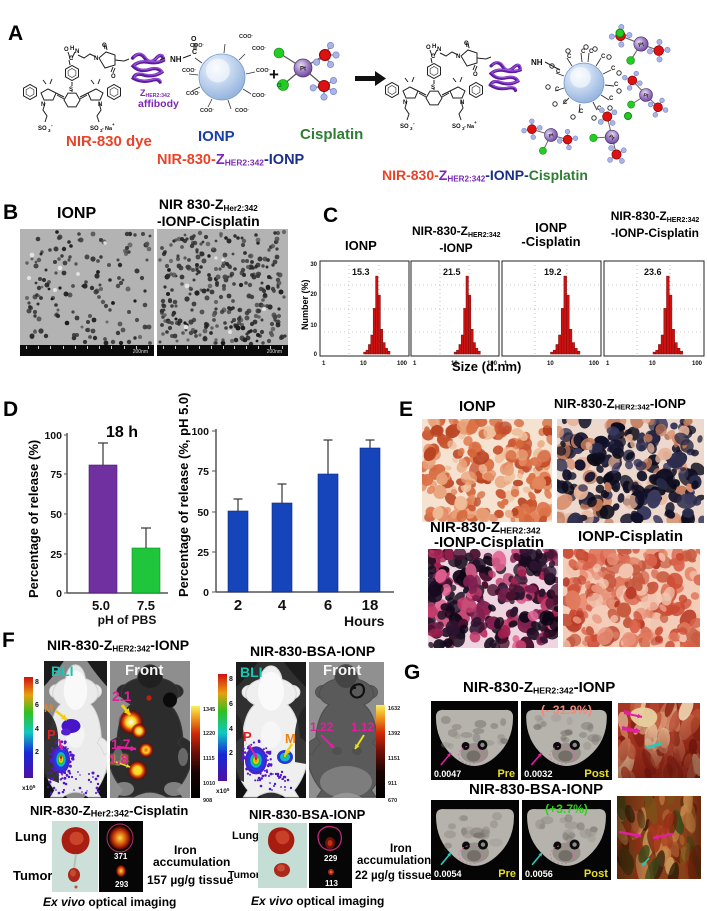 This screenshot has width=707, height=911. I want to click on svg-text: Hours, so click(364, 621).